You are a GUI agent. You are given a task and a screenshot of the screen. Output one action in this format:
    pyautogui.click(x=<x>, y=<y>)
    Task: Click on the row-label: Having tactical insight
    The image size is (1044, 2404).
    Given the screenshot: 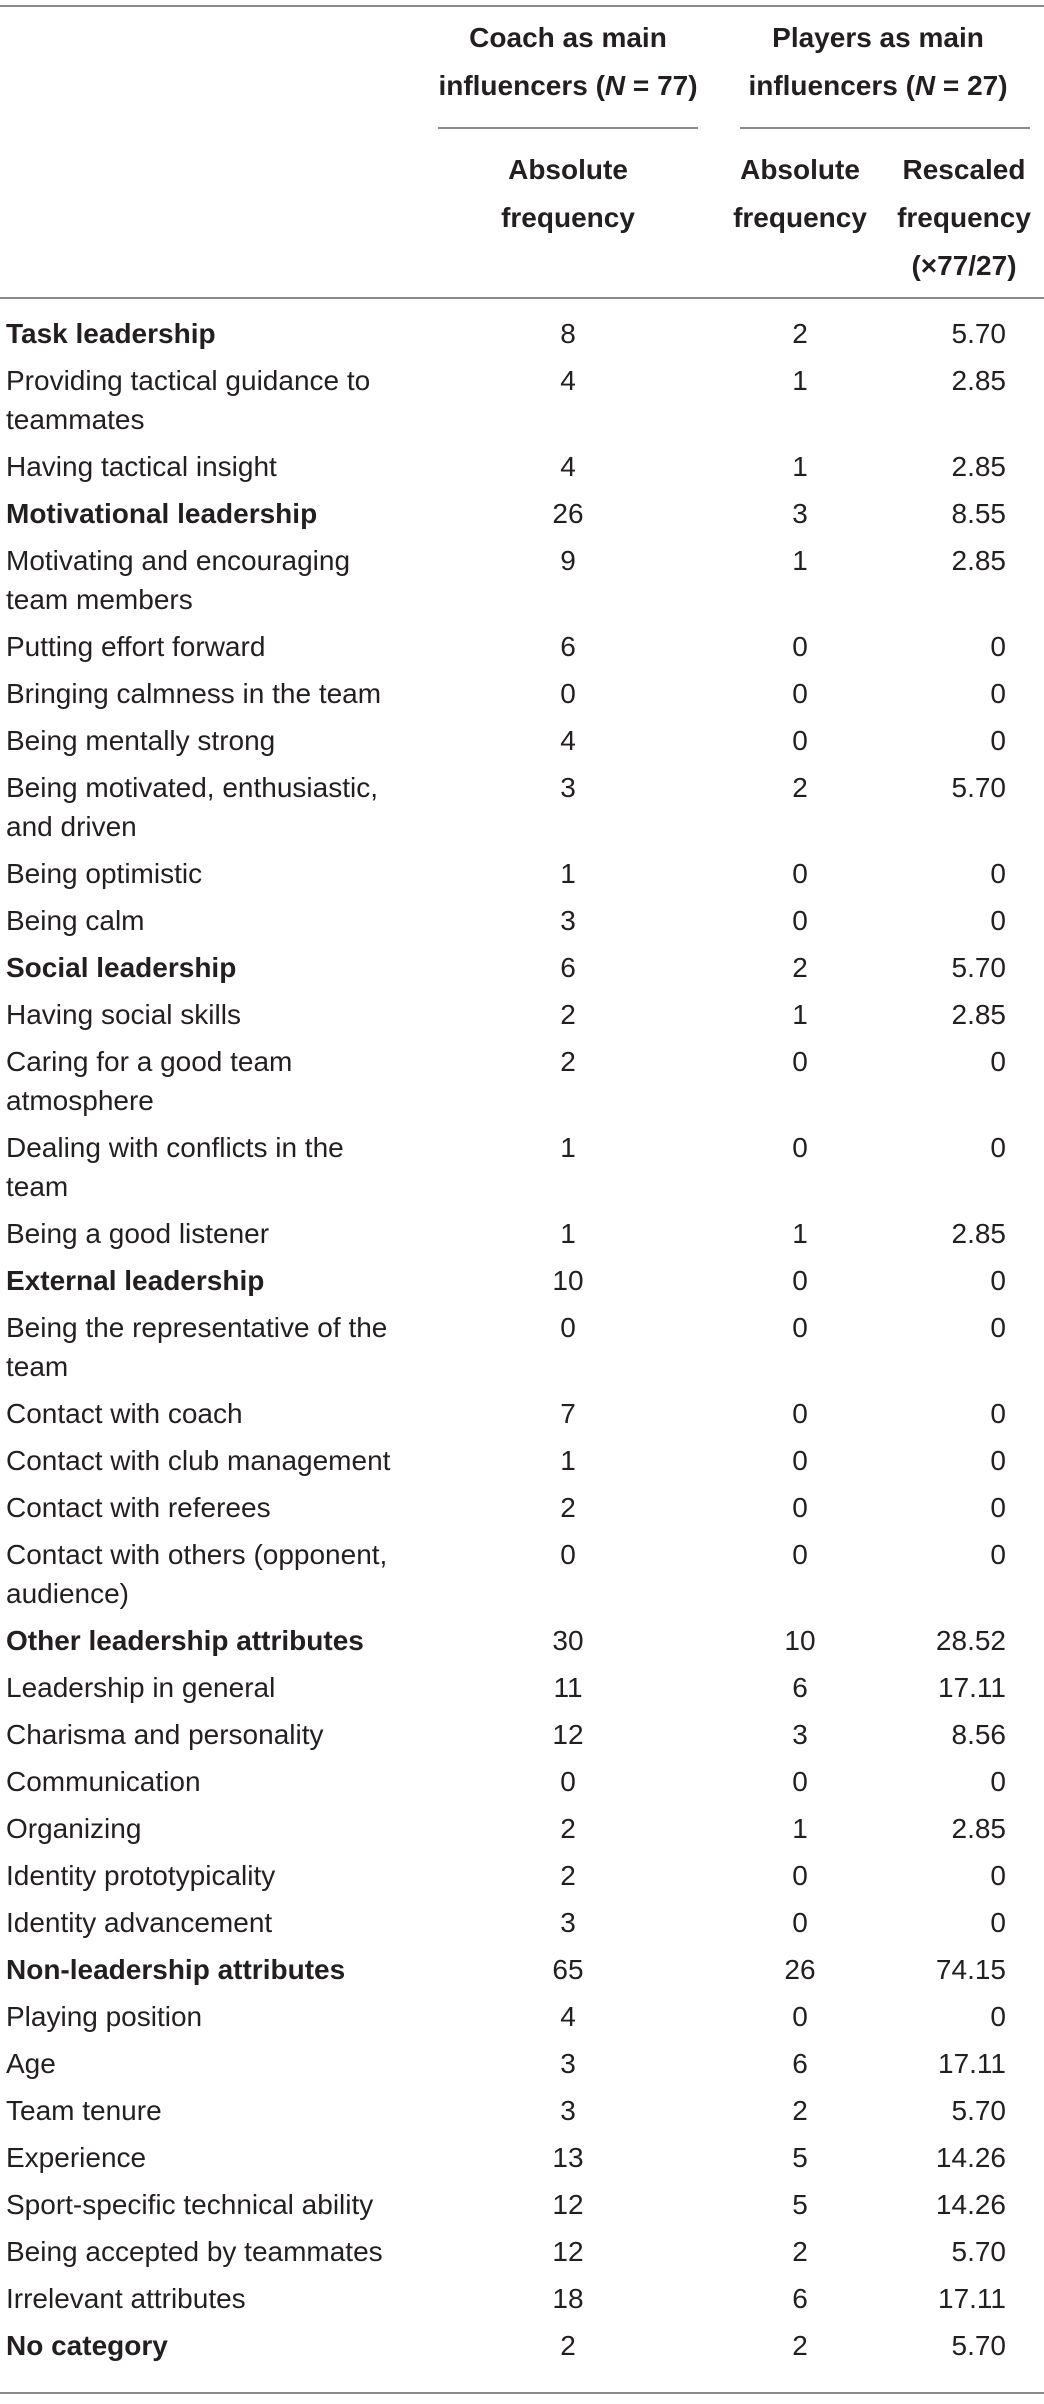 What is the action you would take?
    pyautogui.click(x=206, y=466)
    